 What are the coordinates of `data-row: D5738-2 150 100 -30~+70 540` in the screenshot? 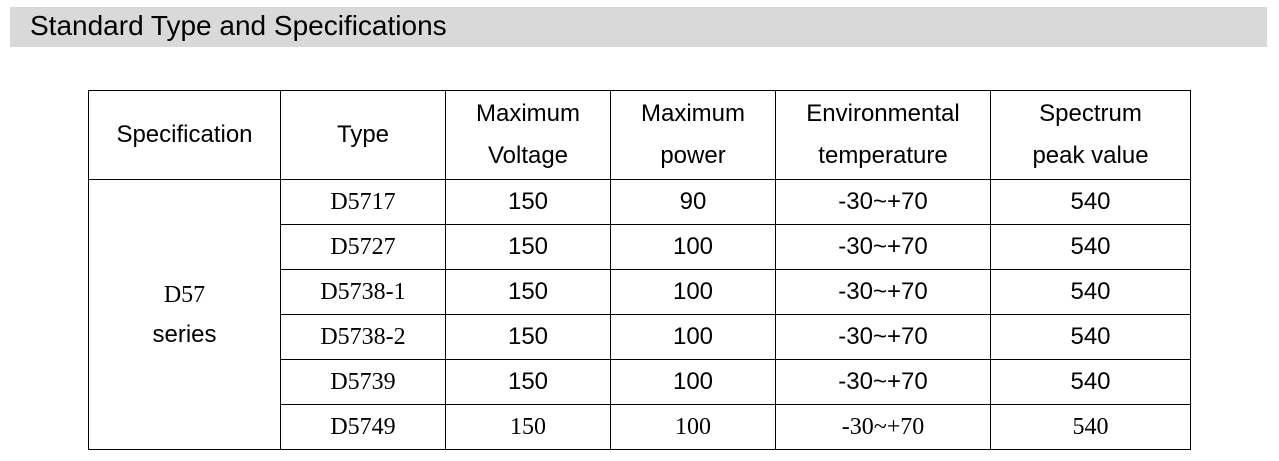 It's located at (640, 337).